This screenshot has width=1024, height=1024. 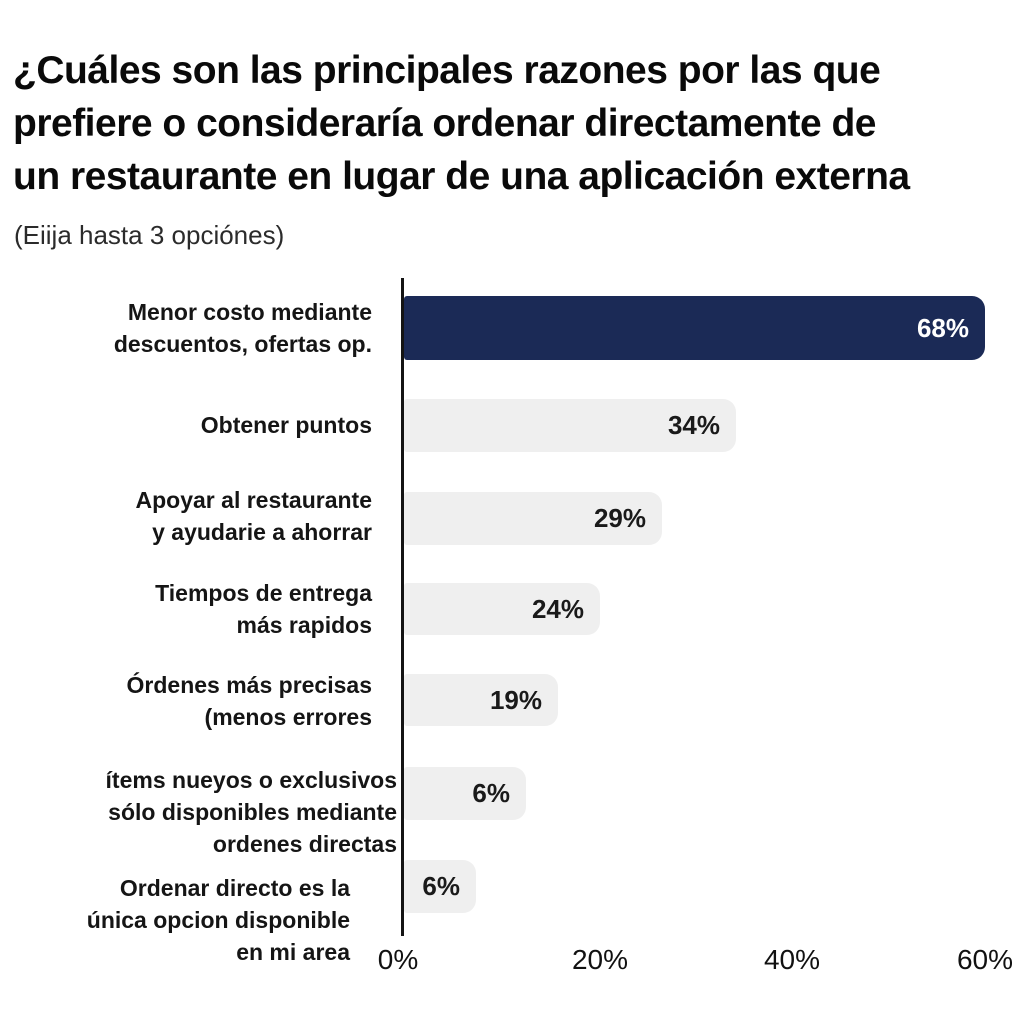 What do you see at coordinates (286, 425) in the screenshot?
I see `category-label-2: Obtener puntos` at bounding box center [286, 425].